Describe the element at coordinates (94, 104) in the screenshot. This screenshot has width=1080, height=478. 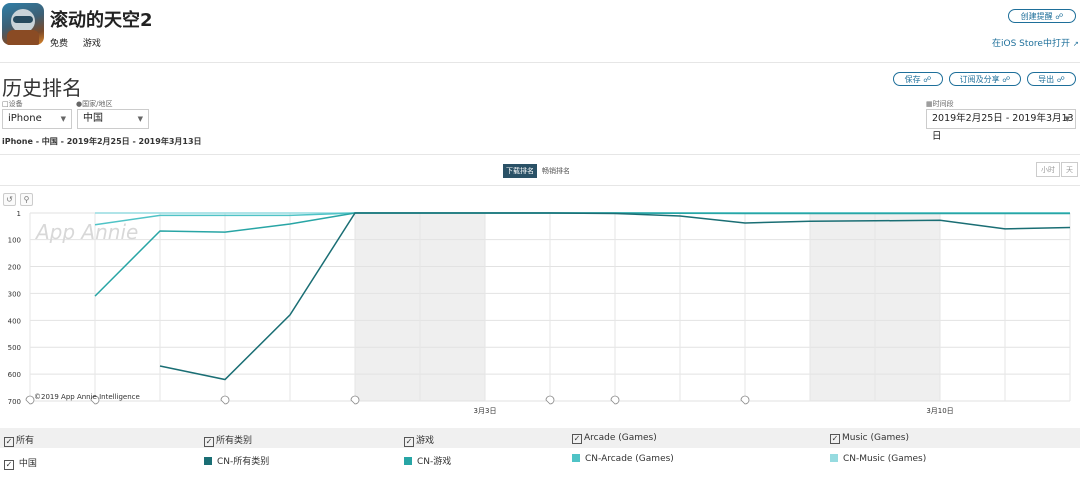
I see `country-filter-label: ●国家/地区` at that location.